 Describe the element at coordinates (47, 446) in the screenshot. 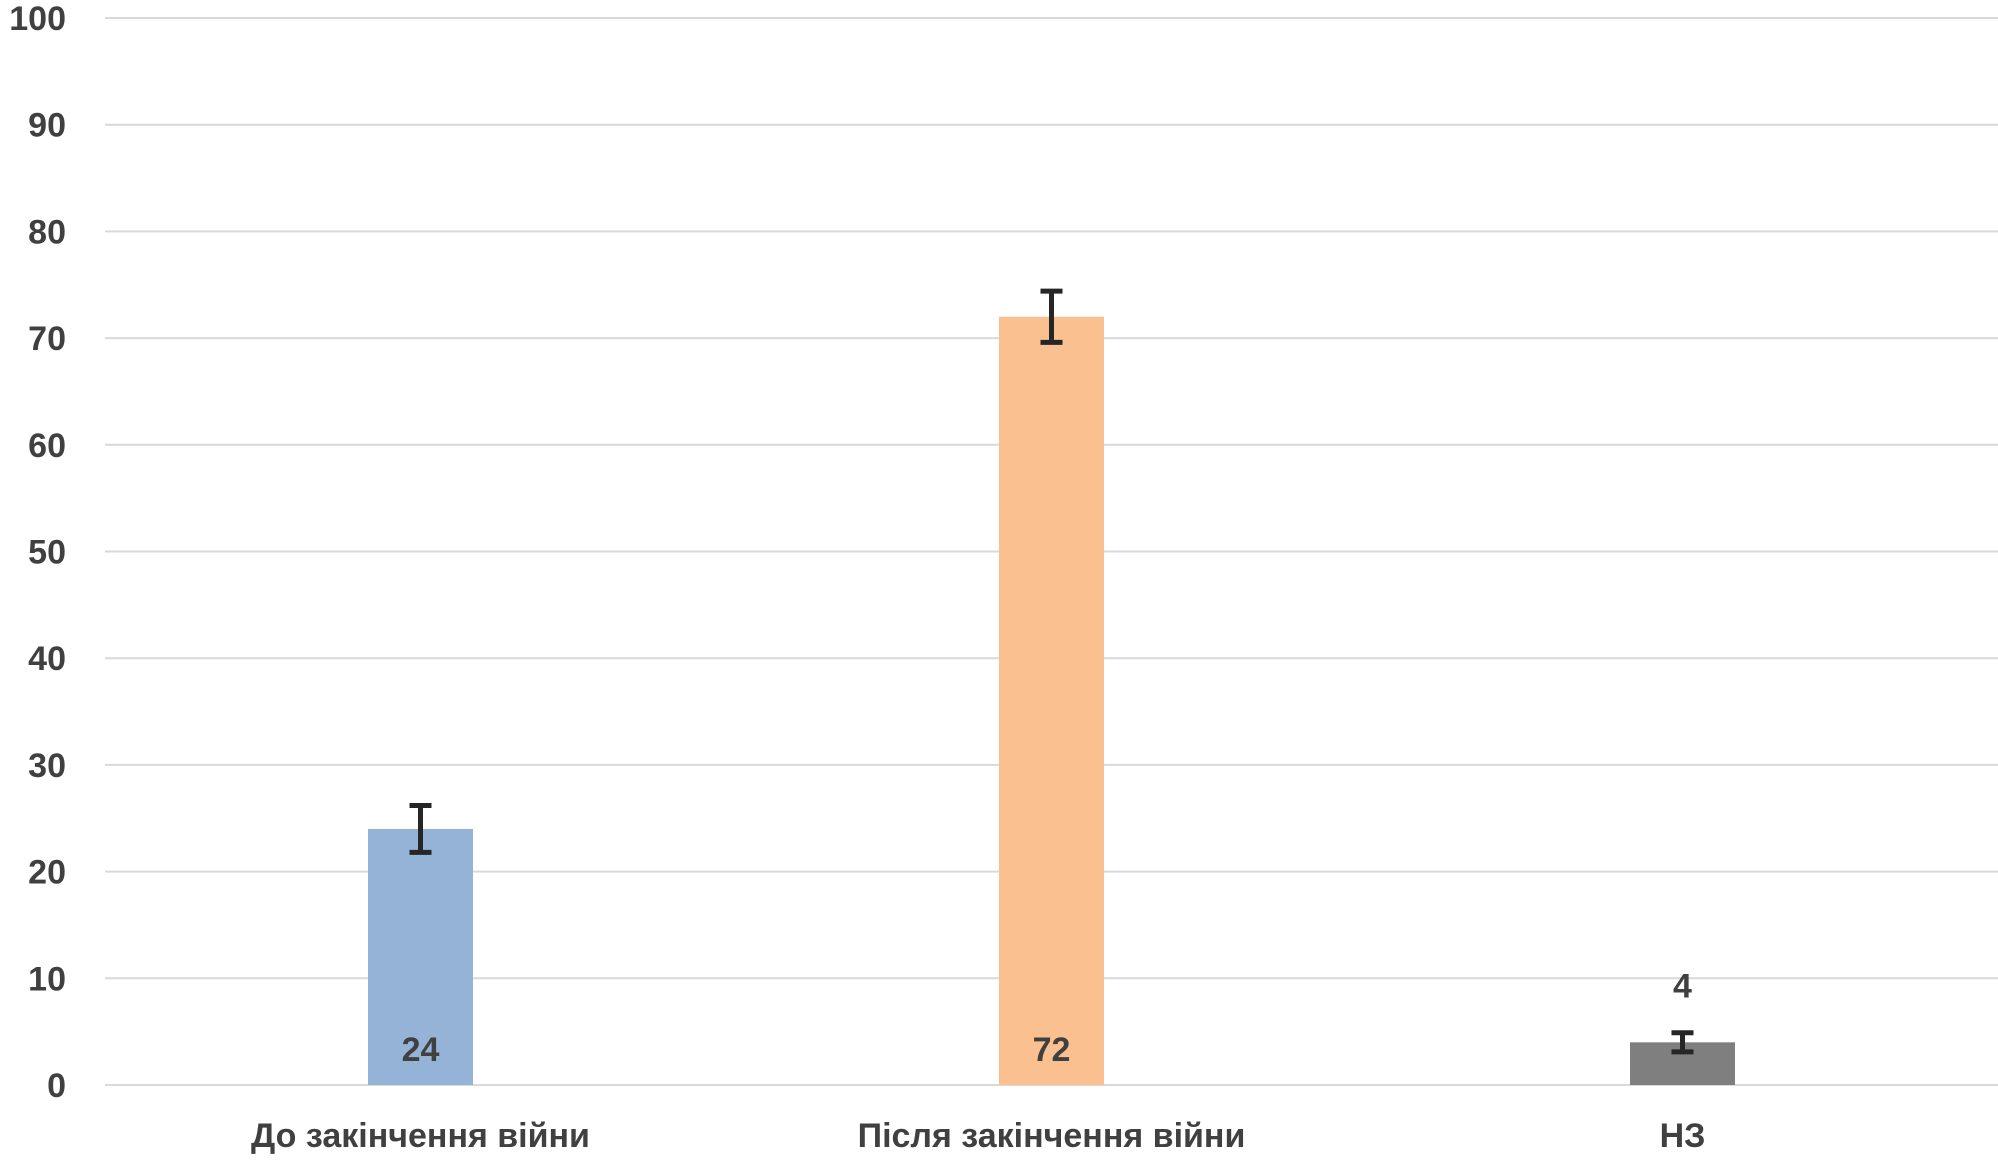

I see `y-tick-label-60: 60` at that location.